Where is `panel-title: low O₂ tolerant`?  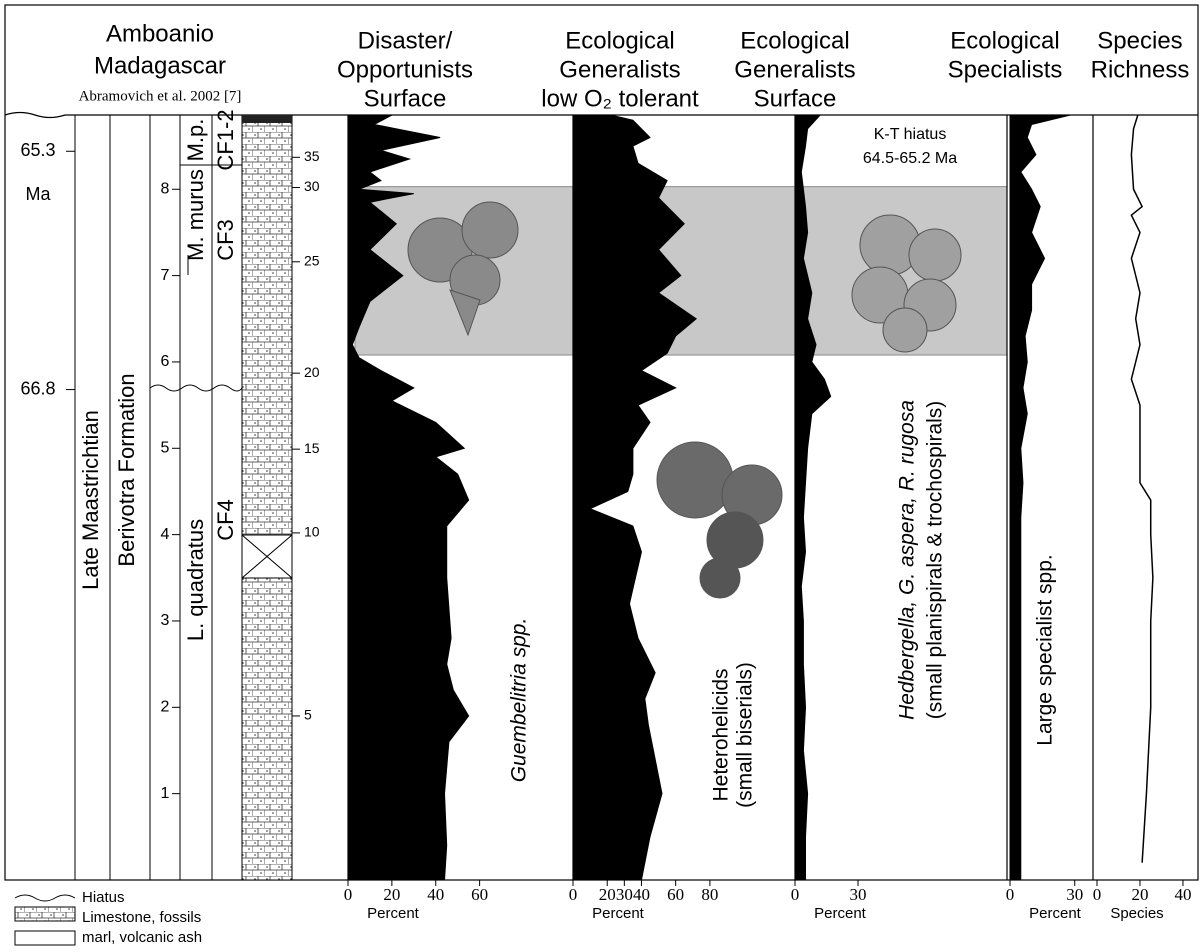 panel-title: low O₂ tolerant is located at coordinates (620, 98).